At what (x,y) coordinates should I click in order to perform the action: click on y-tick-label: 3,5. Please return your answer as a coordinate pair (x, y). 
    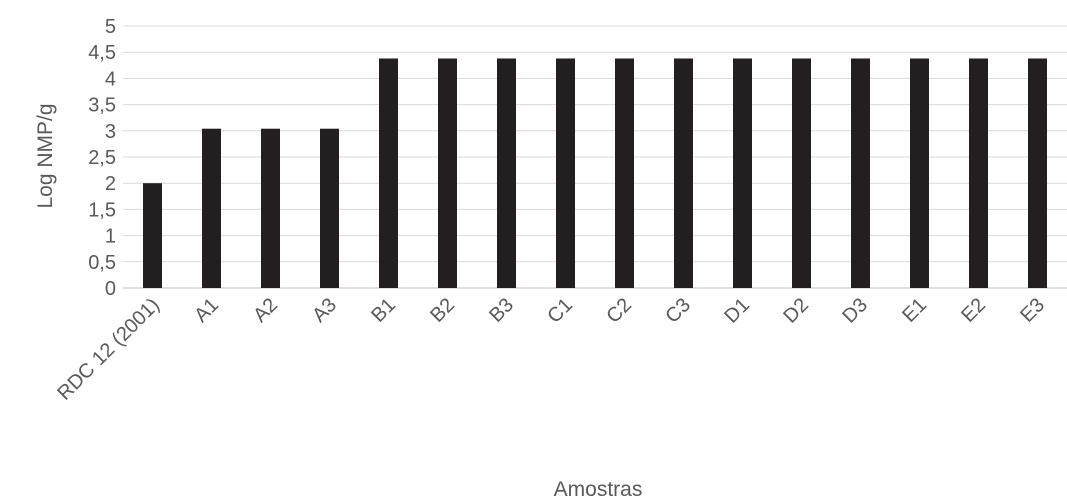
    Looking at the image, I should click on (102, 106).